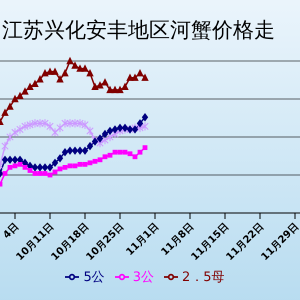 This screenshot has width=300, height=300. What do you see at coordinates (143, 239) in the screenshot?
I see `x-tick-label: 11月1日` at bounding box center [143, 239].